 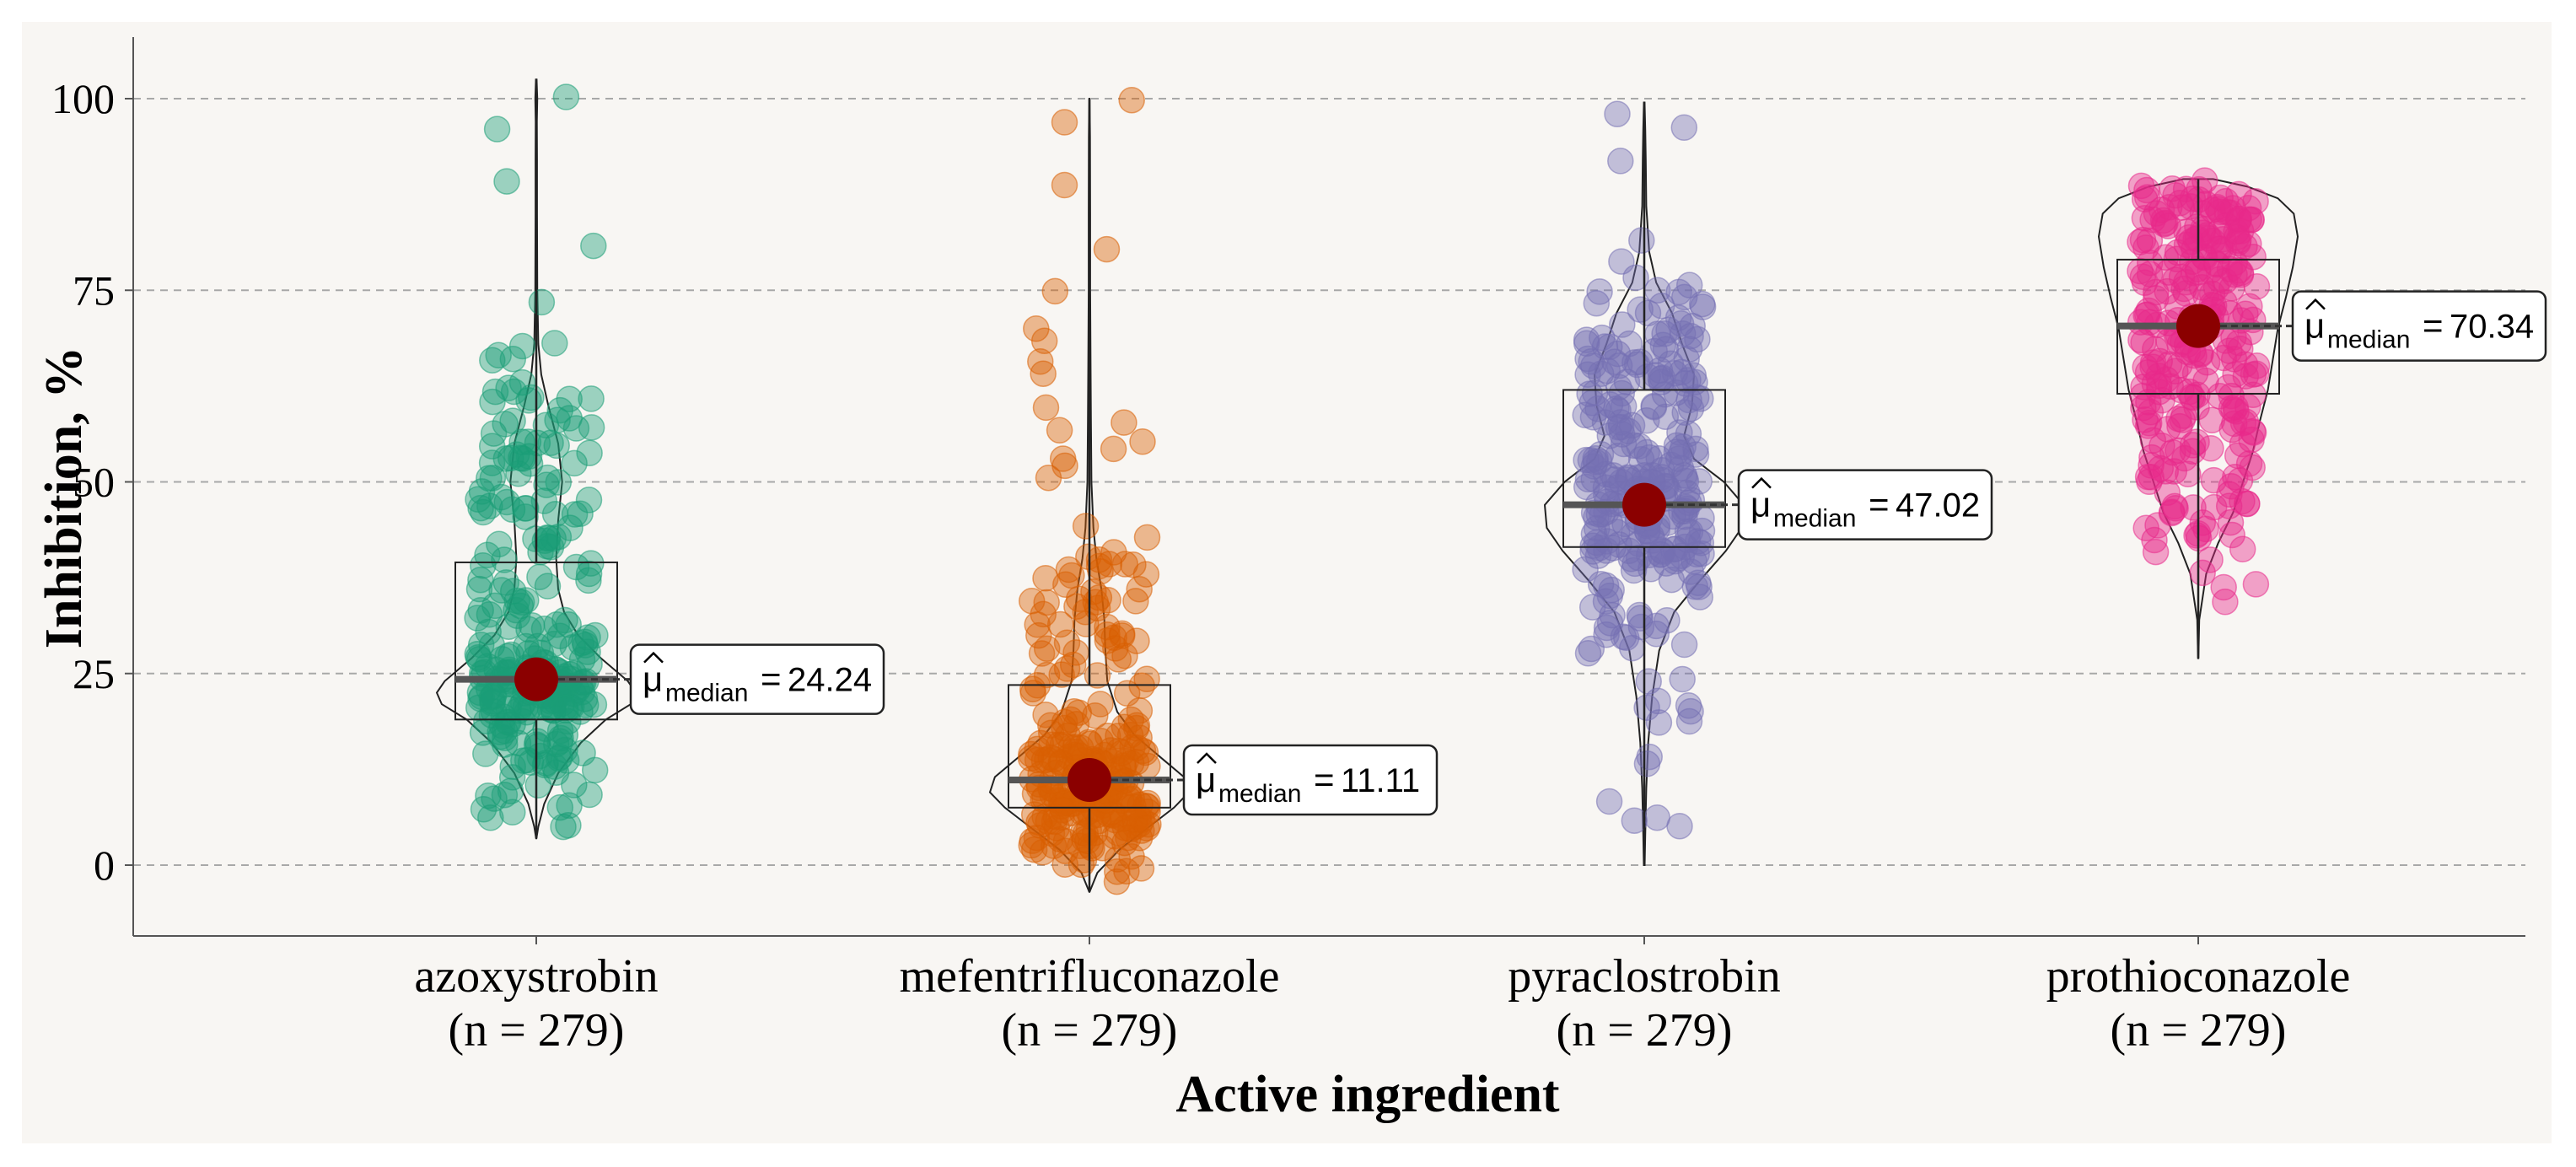 I want to click on x-axis-title: Active ingredient, so click(x=1367, y=1094).